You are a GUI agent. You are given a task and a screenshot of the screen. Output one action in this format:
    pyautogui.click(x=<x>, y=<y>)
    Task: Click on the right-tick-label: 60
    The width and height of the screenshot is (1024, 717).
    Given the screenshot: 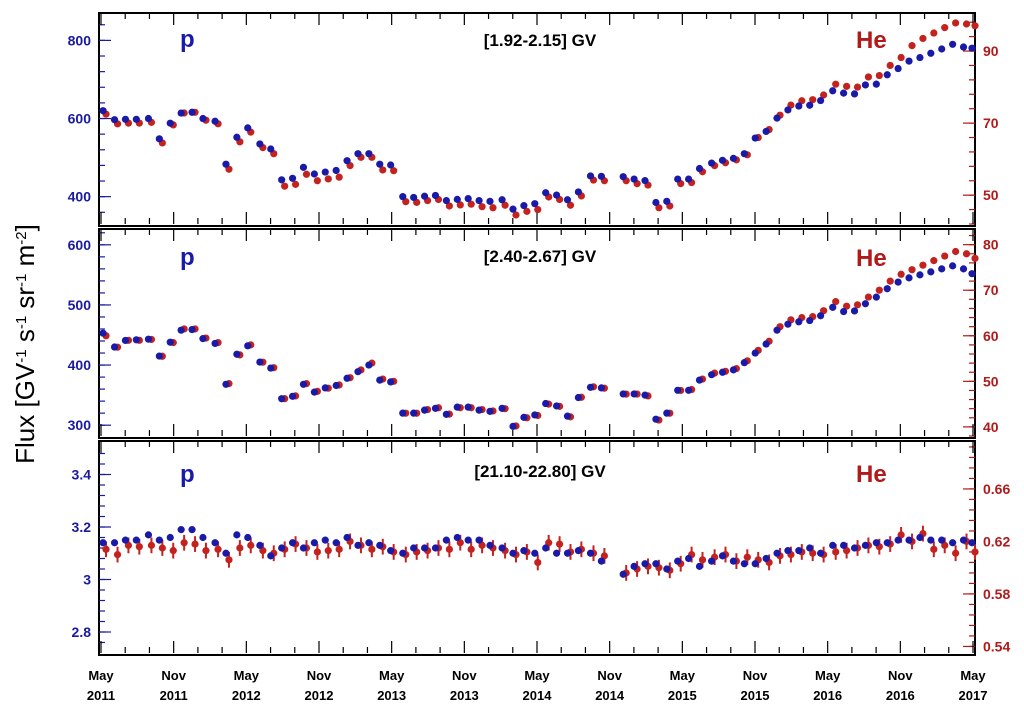 What is the action you would take?
    pyautogui.click(x=991, y=336)
    